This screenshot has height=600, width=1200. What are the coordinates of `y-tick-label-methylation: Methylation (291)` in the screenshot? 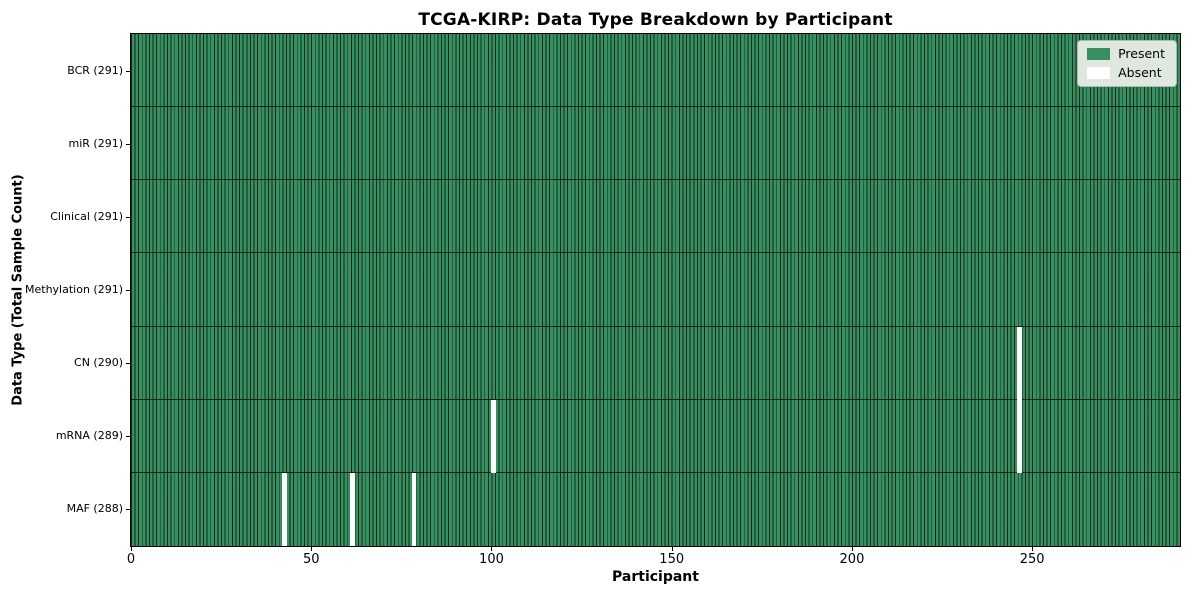 It's located at (74, 289).